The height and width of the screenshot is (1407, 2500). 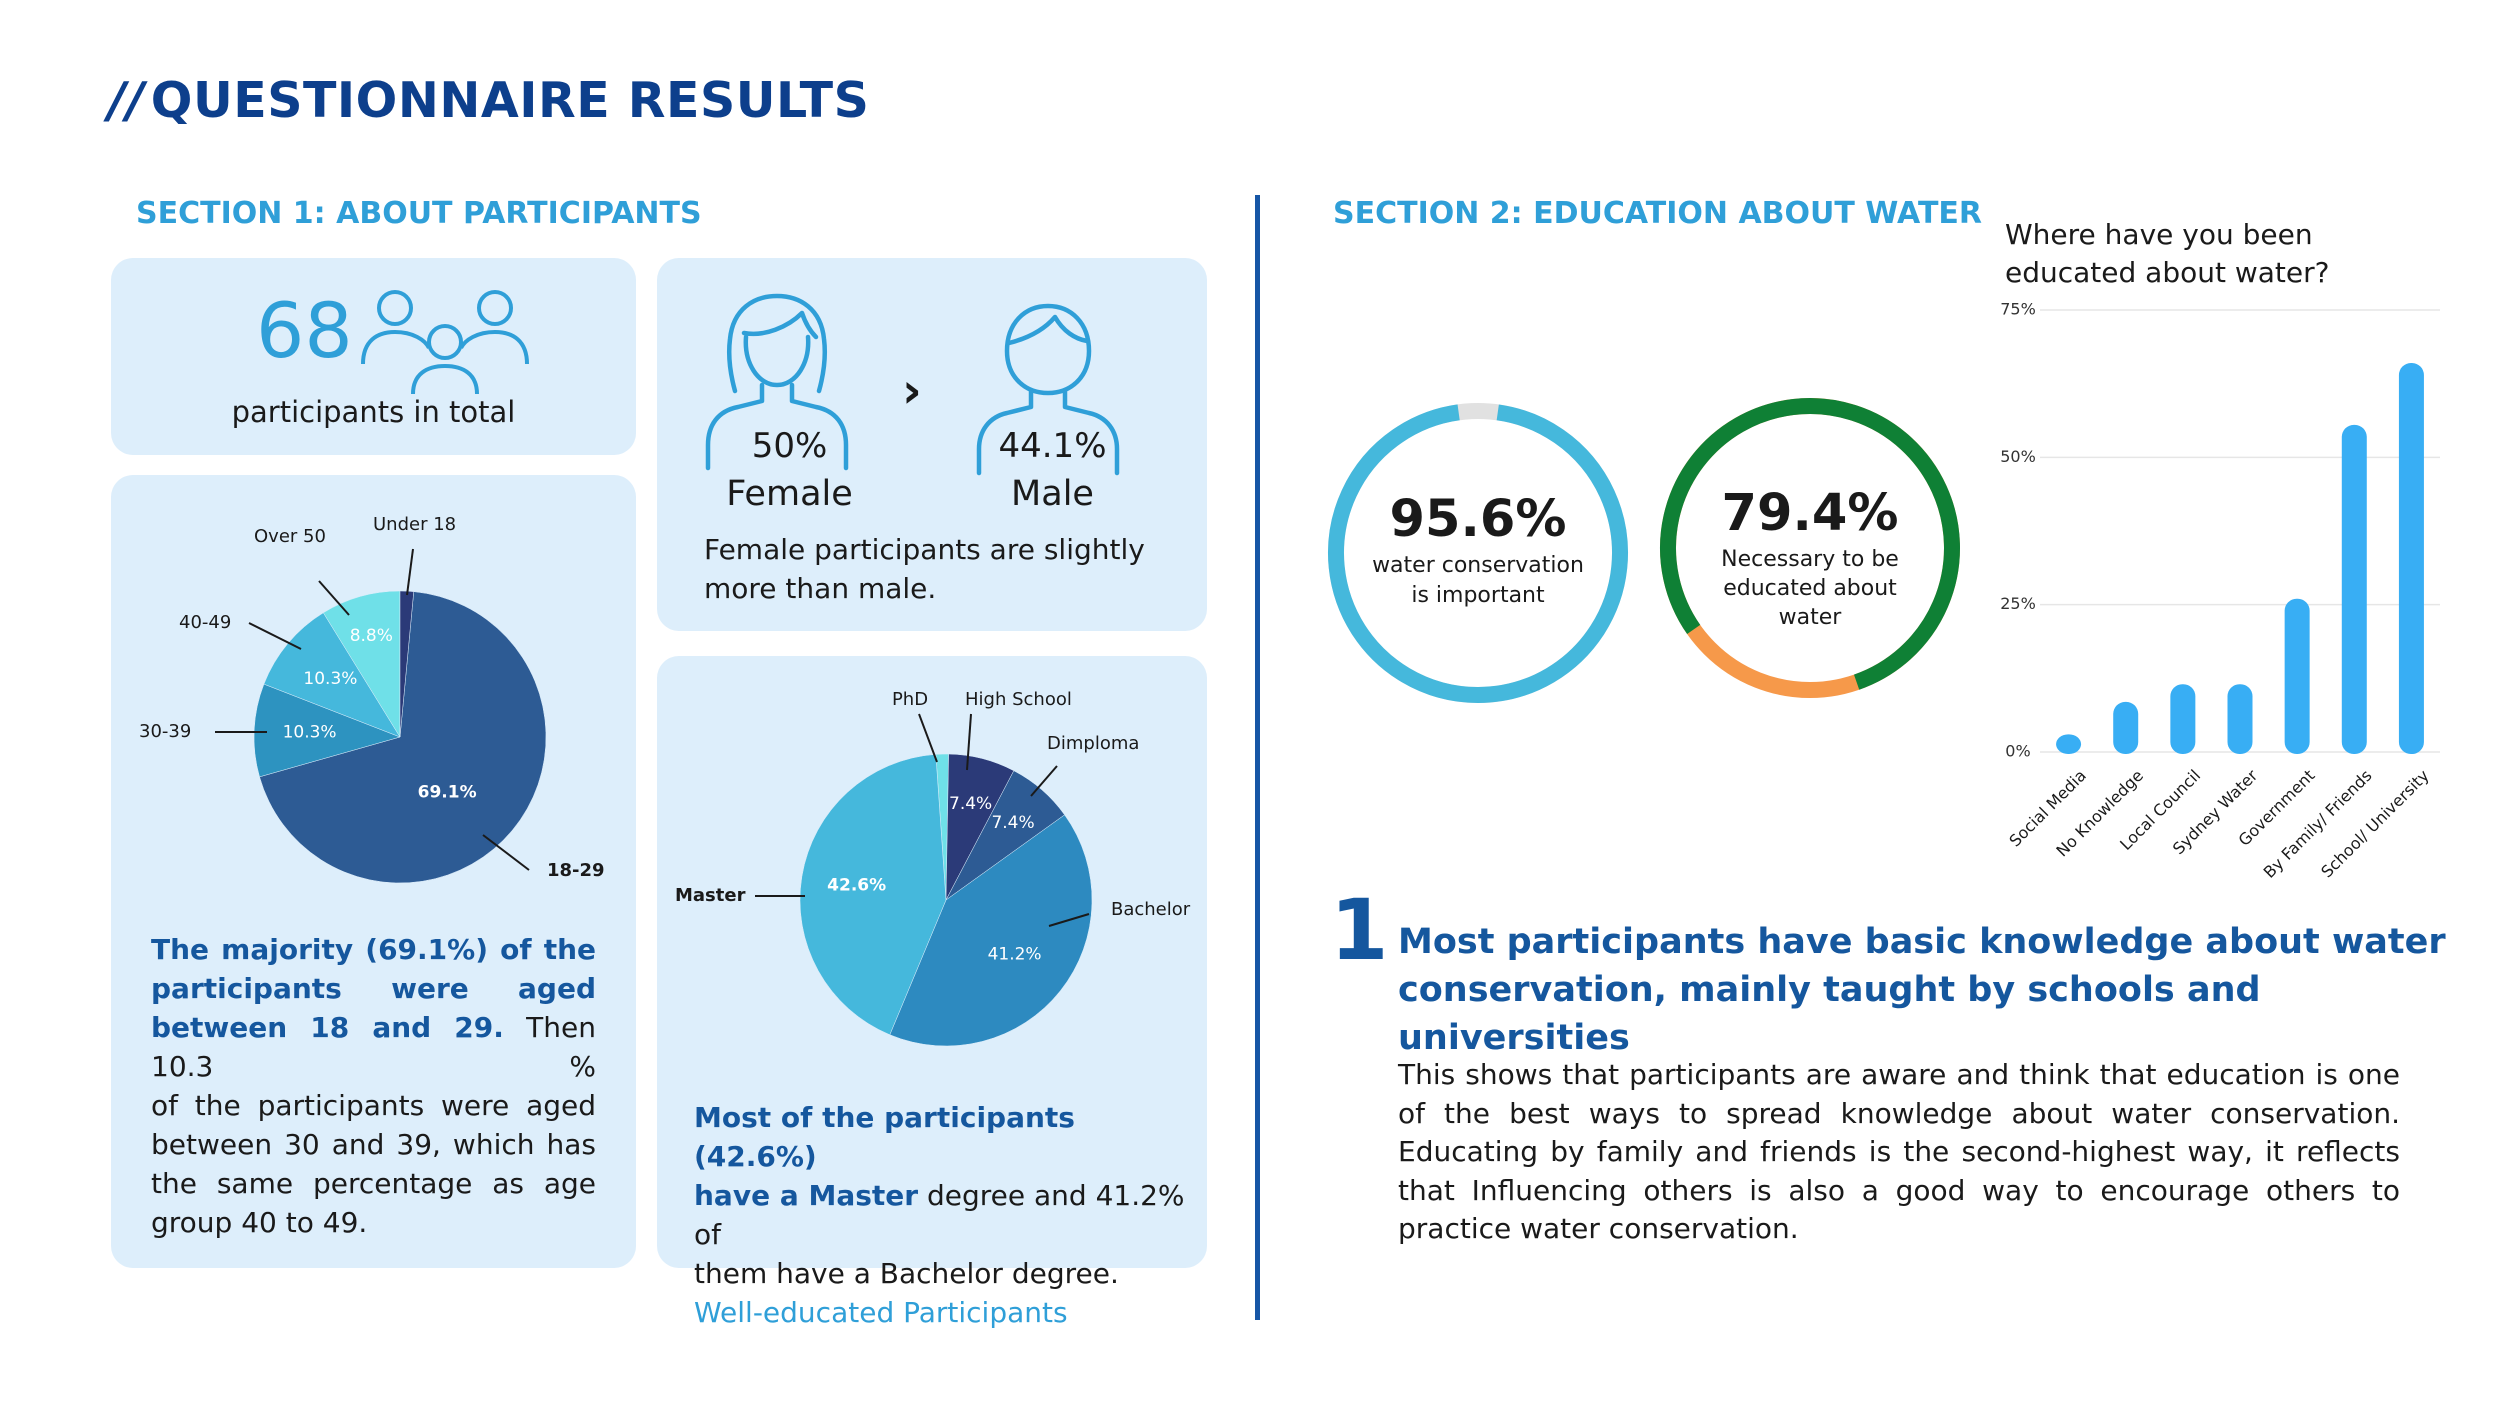 What do you see at coordinates (576, 870) in the screenshot?
I see `category-label: 18-29` at bounding box center [576, 870].